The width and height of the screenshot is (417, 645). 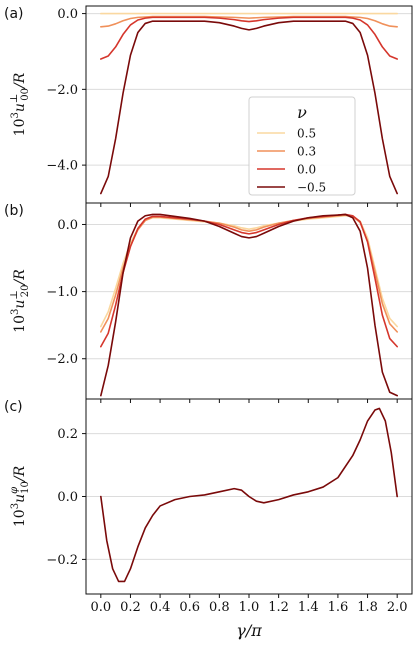 I want to click on panel-label: (c), so click(x=13, y=407).